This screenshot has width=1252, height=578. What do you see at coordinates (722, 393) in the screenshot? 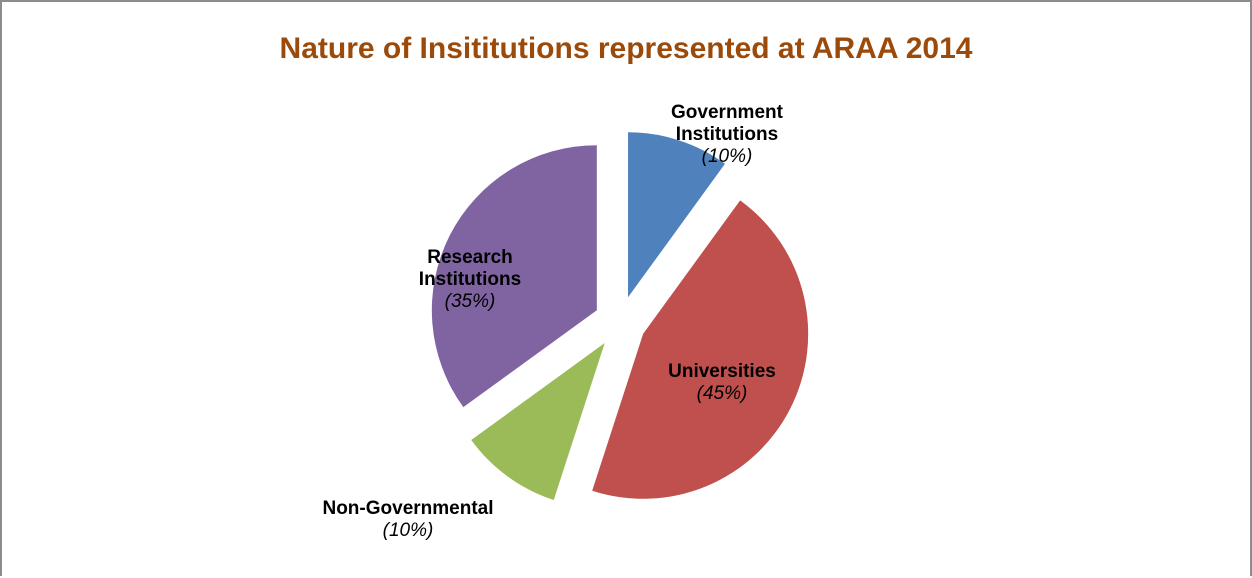
I see `slice-value-label: (45%)` at bounding box center [722, 393].